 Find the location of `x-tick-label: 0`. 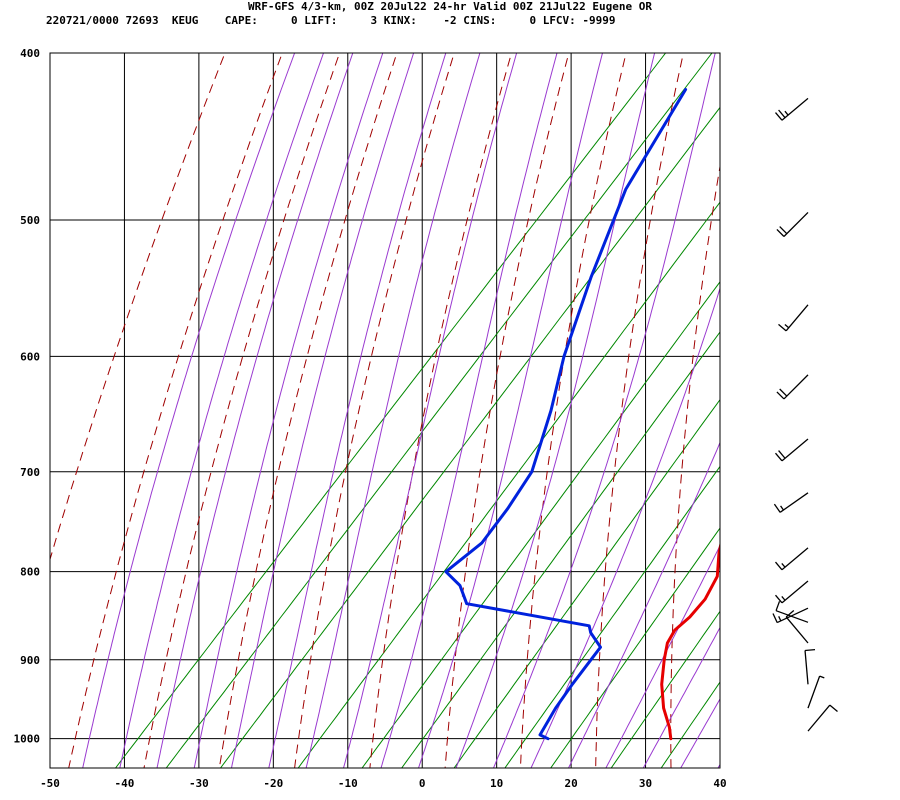

x-tick-label: 0 is located at coordinates (422, 783).